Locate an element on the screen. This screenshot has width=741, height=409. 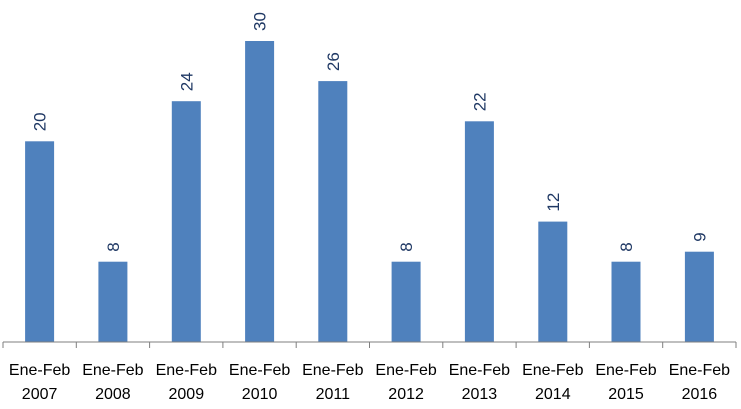
data-label-2013: 22 is located at coordinates (479, 101).